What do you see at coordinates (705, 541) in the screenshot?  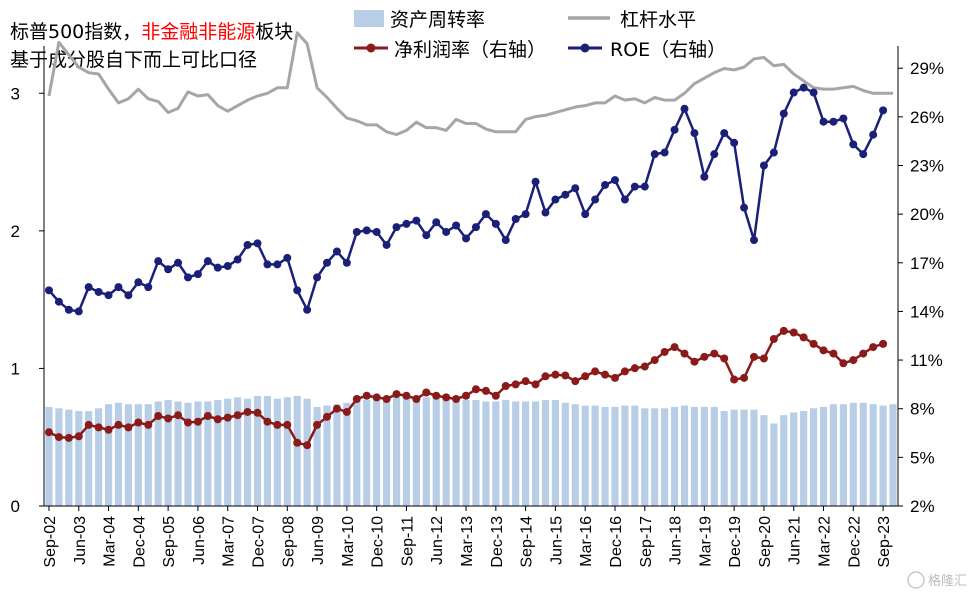 I see `x-tick-label: Mar-19` at bounding box center [705, 541].